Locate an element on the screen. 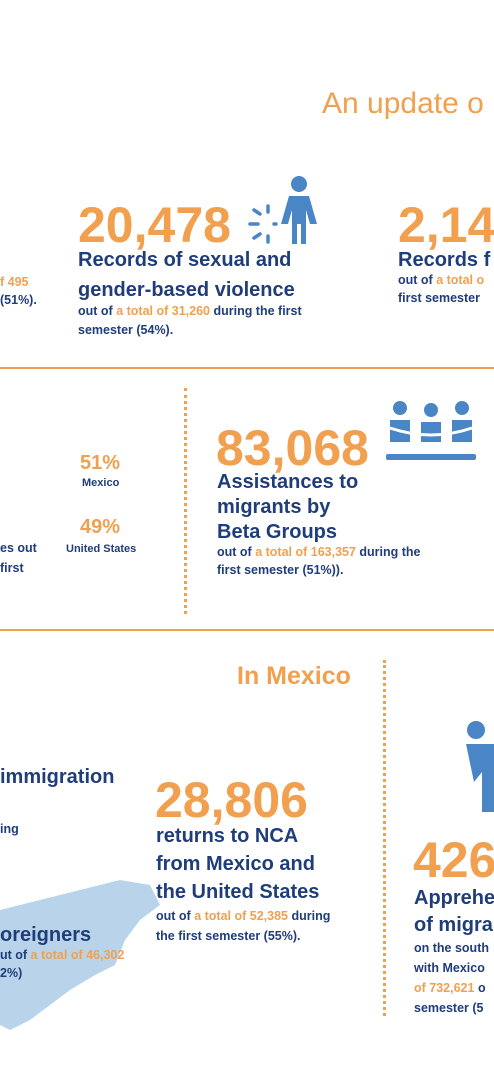 This screenshot has width=494, height=1080. fragment-text: 2%) is located at coordinates (11, 973).